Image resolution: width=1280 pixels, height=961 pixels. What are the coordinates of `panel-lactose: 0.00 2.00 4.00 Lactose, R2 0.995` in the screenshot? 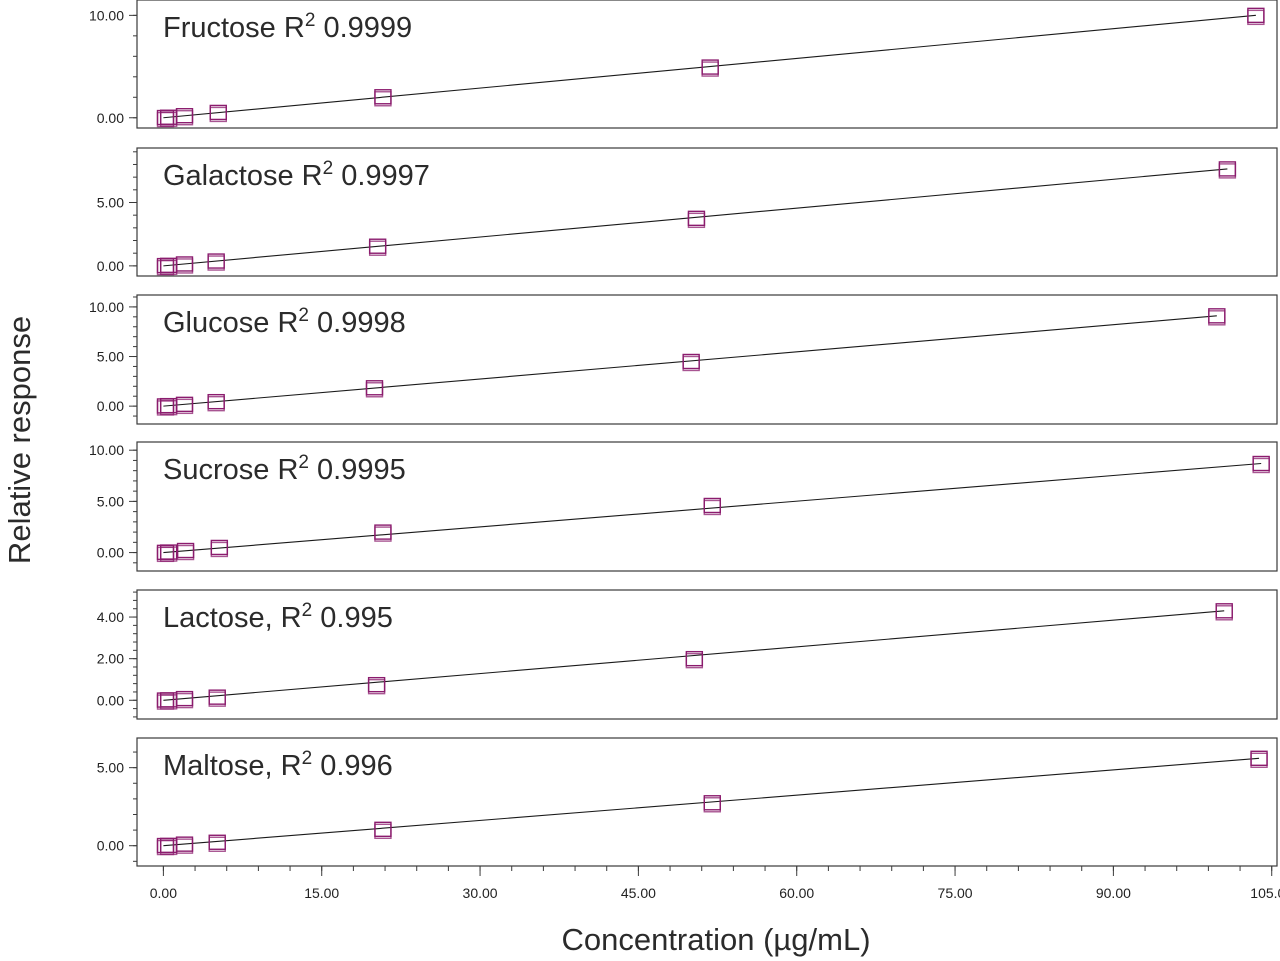 It's located at (687, 654).